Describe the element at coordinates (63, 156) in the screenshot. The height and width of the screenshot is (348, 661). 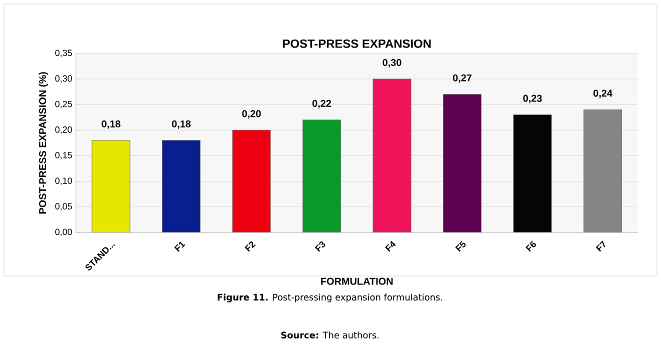
I see `y-tick-label: 0,15` at that location.